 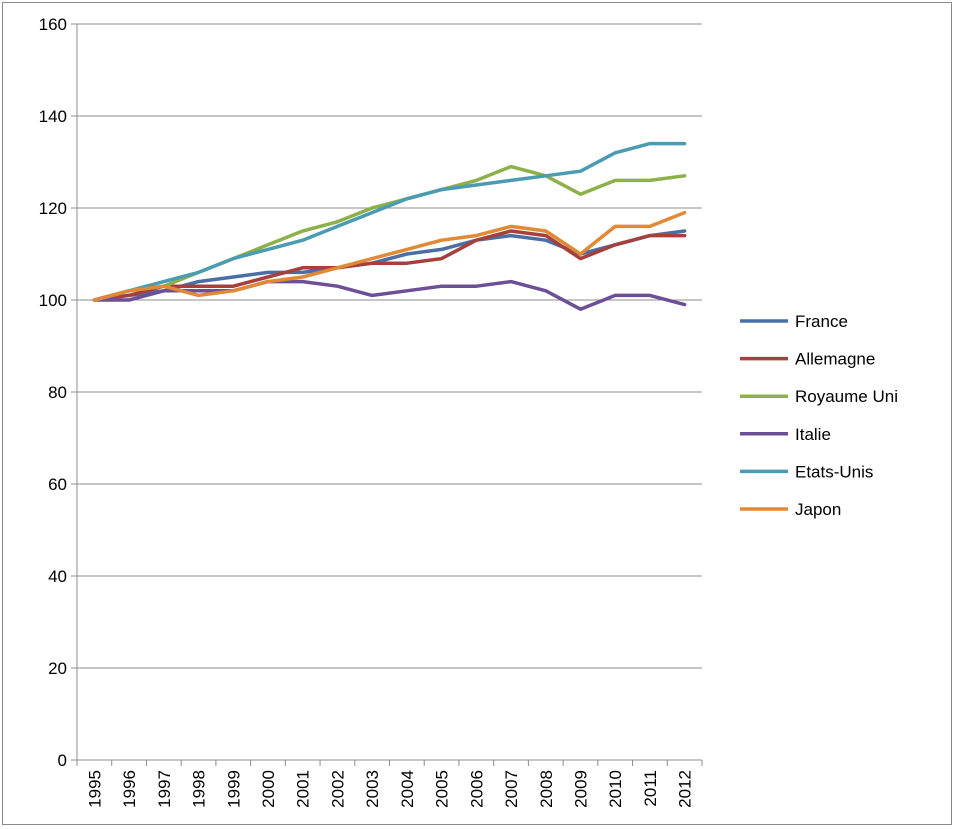 What do you see at coordinates (53, 24) in the screenshot?
I see `y-tick-label: 160` at bounding box center [53, 24].